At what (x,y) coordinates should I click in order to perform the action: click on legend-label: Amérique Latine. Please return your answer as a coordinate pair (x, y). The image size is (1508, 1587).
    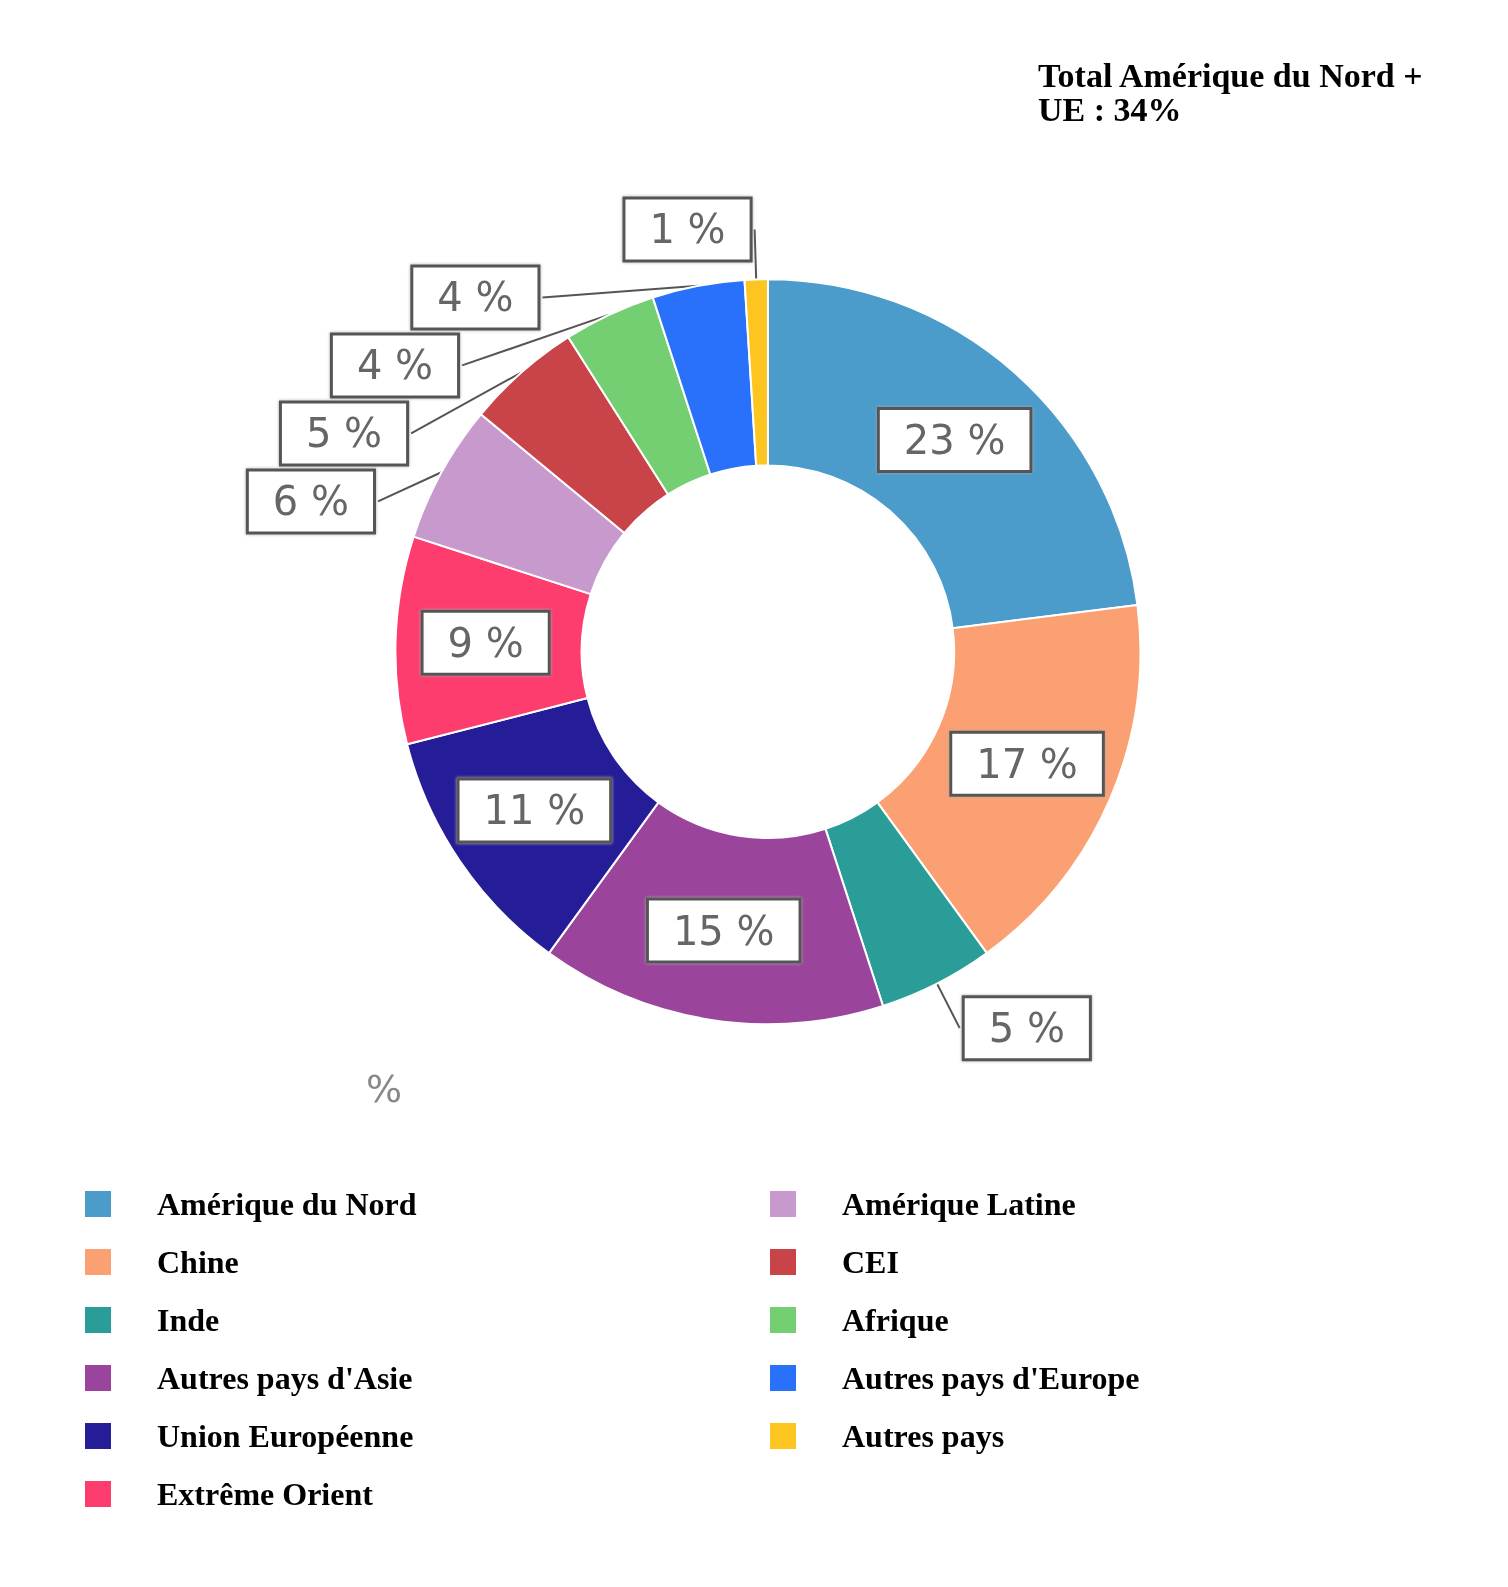
    Looking at the image, I should click on (959, 1204).